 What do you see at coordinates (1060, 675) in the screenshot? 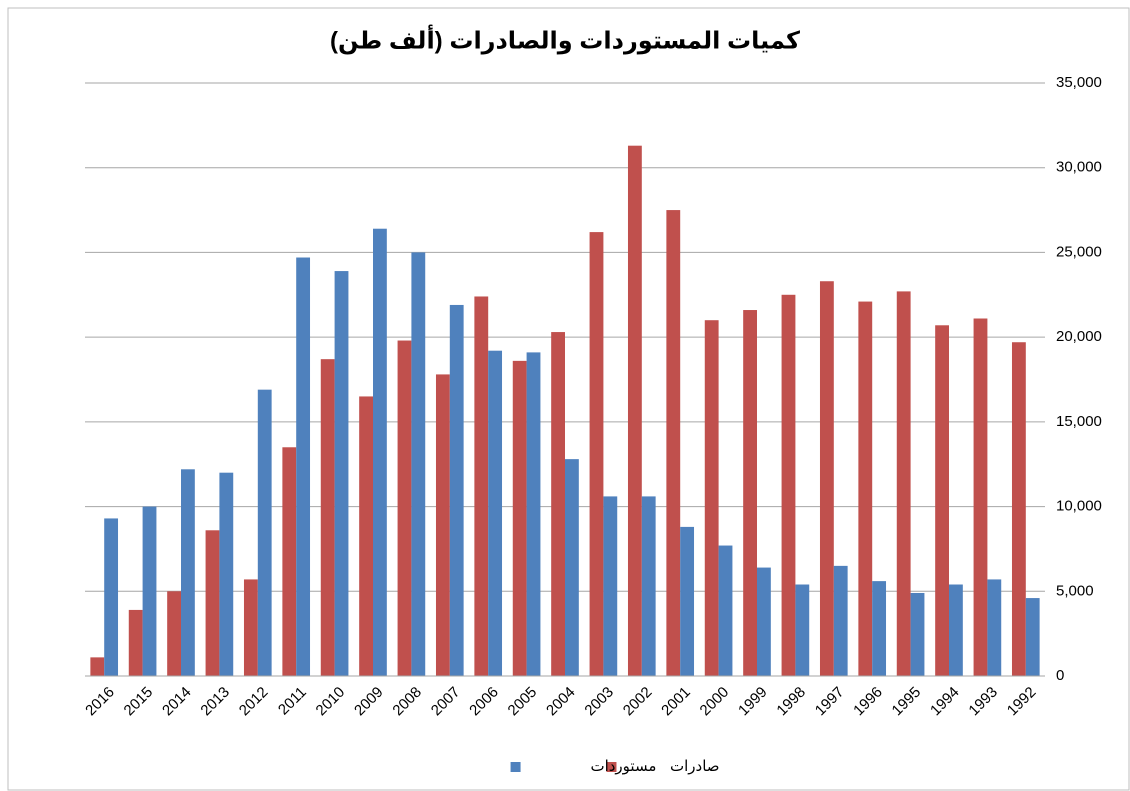
I see `y-tick-label: 0` at bounding box center [1060, 675].